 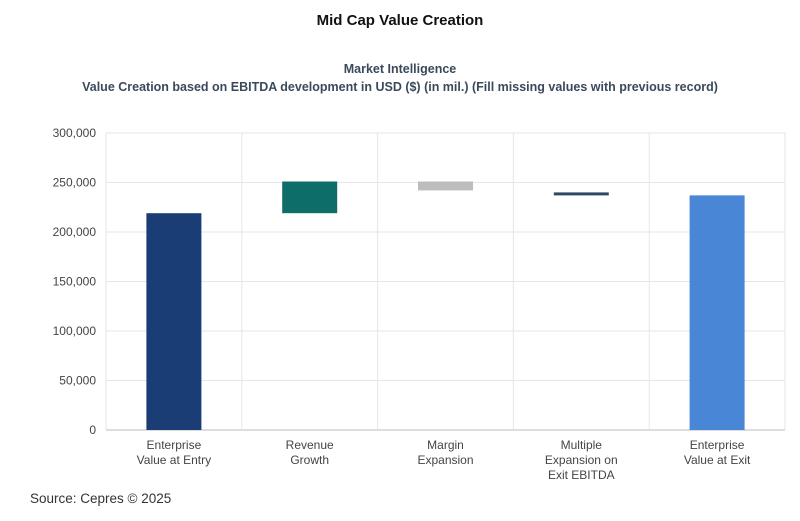 What do you see at coordinates (92, 430) in the screenshot?
I see `y-tick-label: 0` at bounding box center [92, 430].